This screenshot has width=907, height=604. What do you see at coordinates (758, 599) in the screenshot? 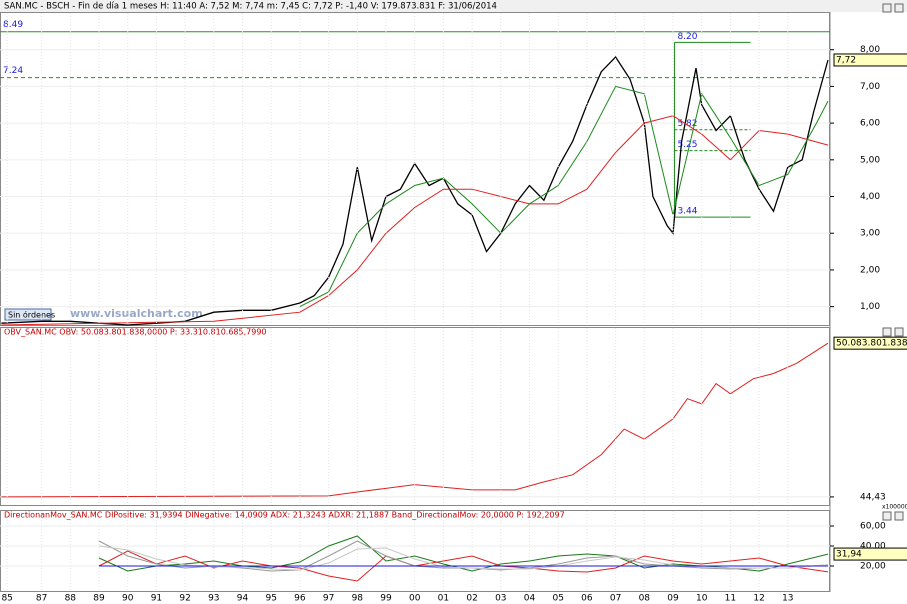
I see `x-tick-label: 12` at bounding box center [758, 599].